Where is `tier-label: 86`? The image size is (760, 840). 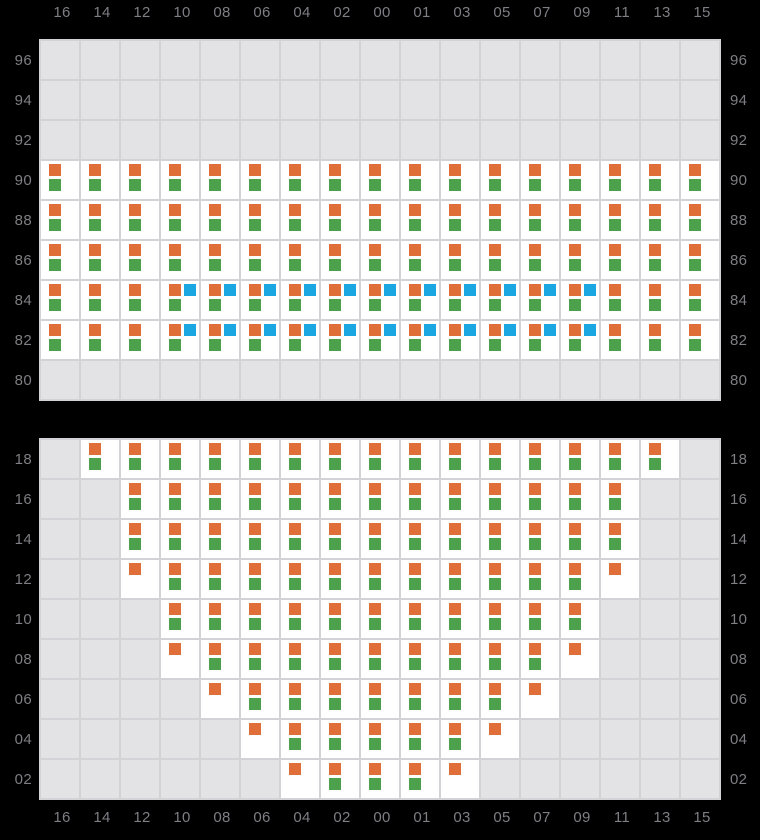
tier-label: 86 is located at coordinates (738, 260).